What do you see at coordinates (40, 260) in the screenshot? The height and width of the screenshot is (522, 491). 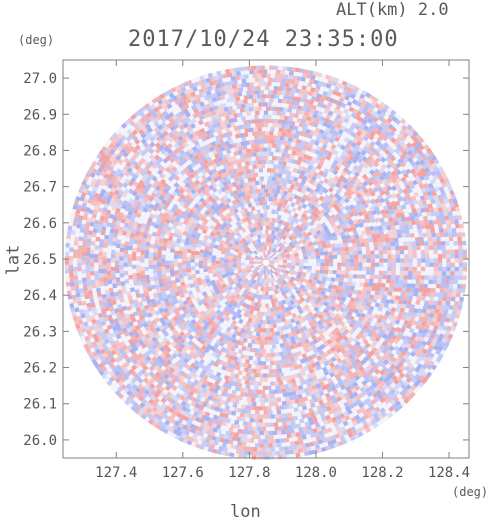 I see `y-tick-label: 26.5` at bounding box center [40, 260].